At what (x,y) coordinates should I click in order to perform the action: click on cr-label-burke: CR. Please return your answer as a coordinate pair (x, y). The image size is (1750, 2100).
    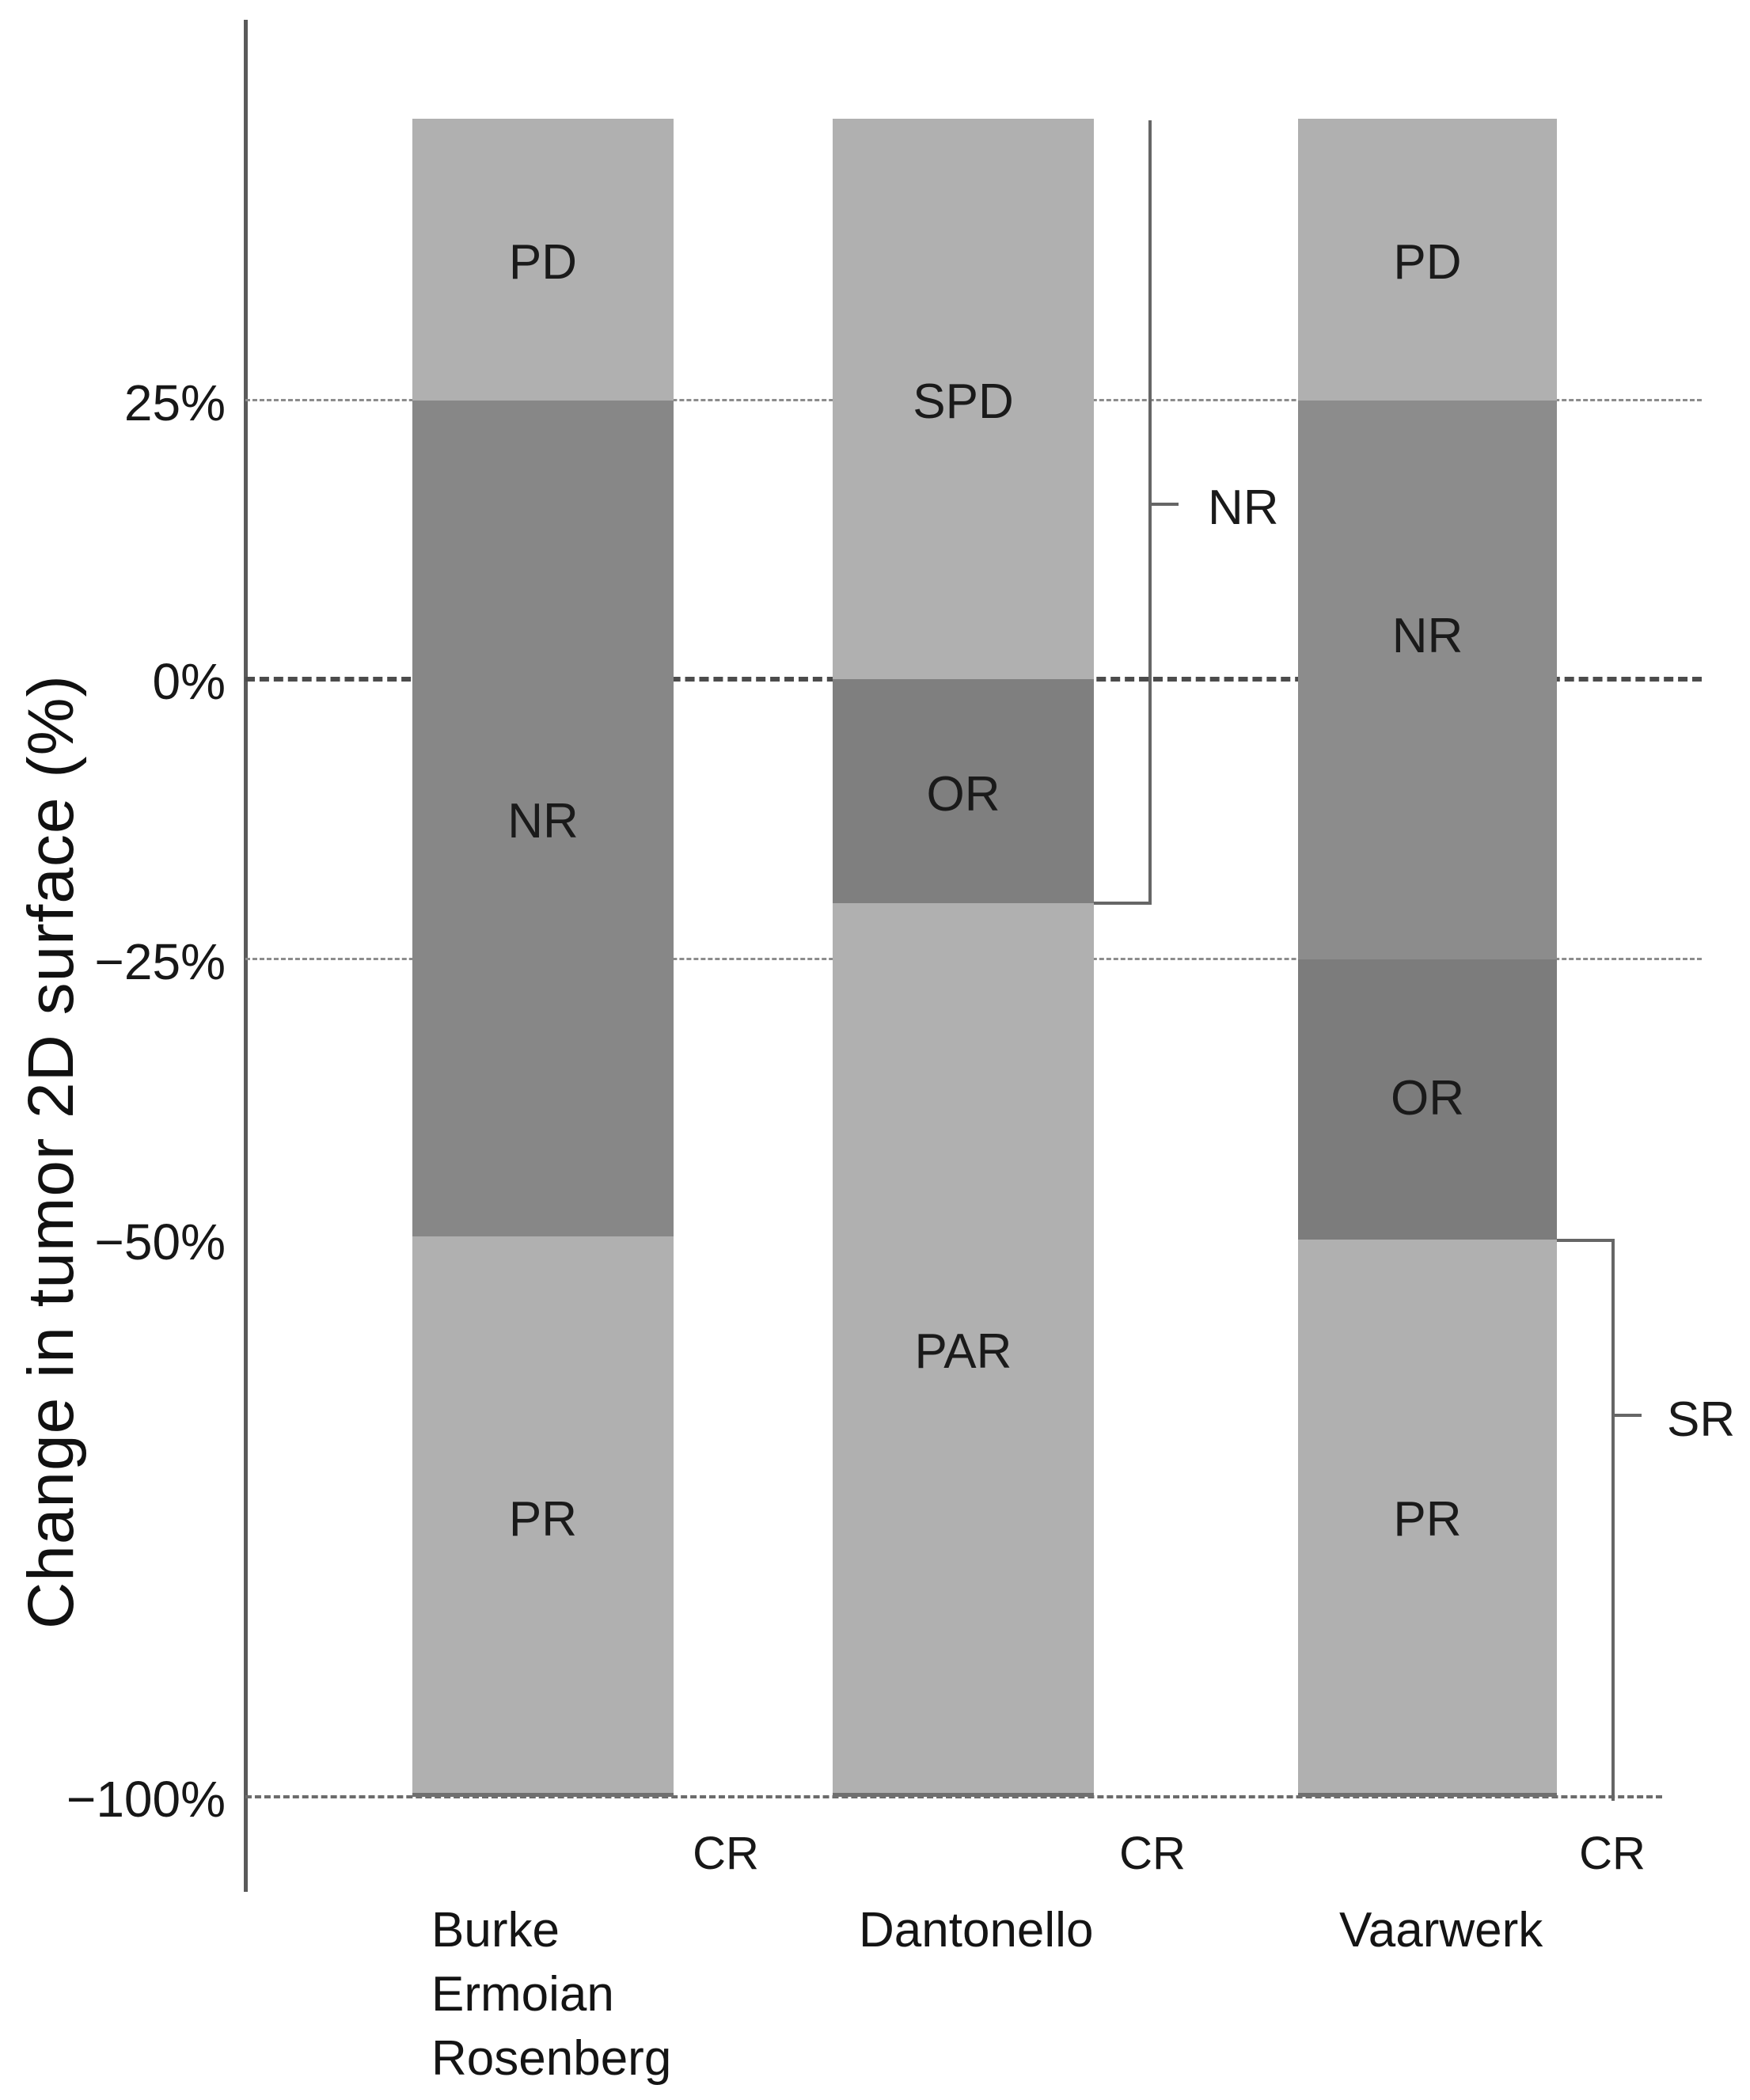
    Looking at the image, I should click on (726, 1853).